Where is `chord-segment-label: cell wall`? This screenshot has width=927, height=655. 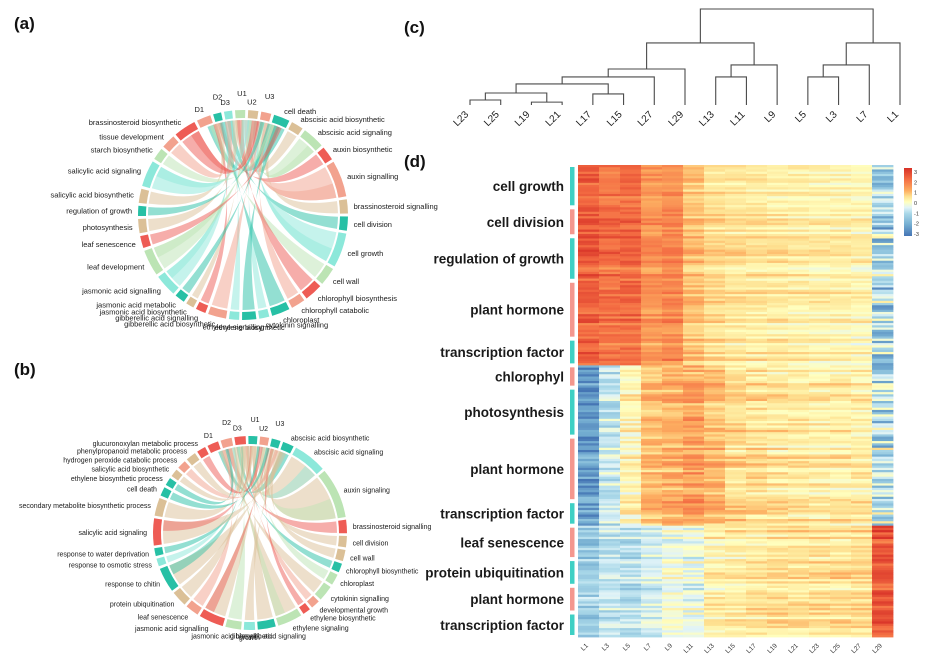 chord-segment-label: cell wall is located at coordinates (362, 558).